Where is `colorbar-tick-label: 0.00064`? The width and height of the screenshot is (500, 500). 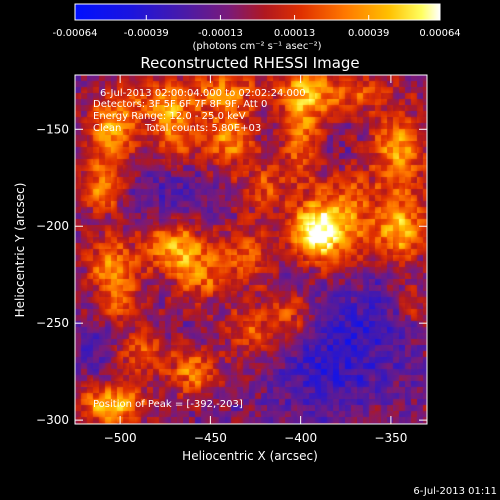 colorbar-tick-label: 0.00064 is located at coordinates (439, 33).